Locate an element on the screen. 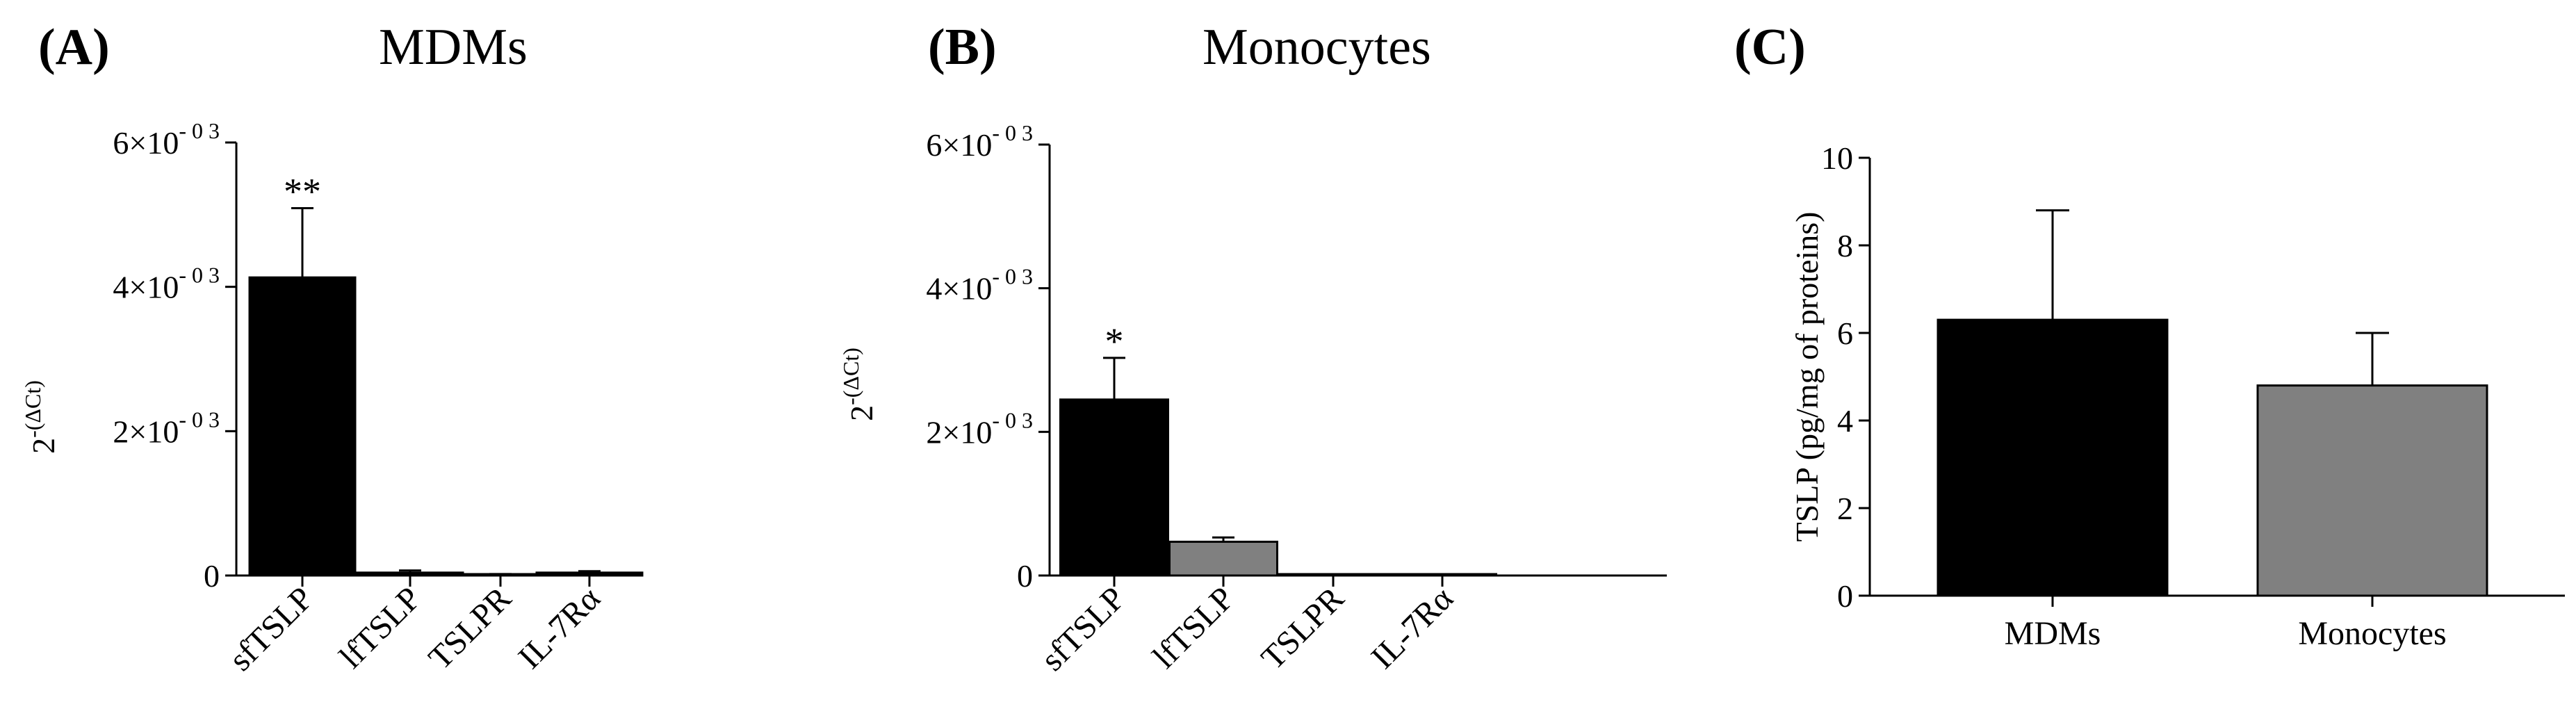 The image size is (2576, 718). y-tick-mantissa: 10 is located at coordinates (1837, 158).